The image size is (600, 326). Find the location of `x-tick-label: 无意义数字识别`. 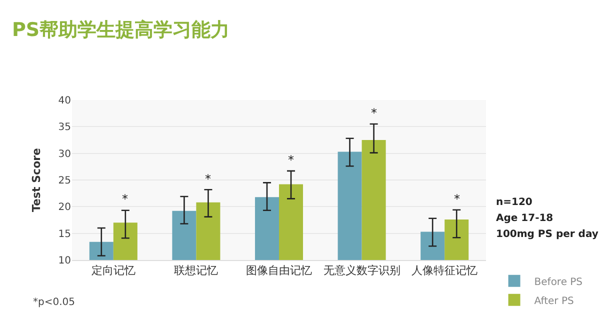

x-tick-label: 无意义数字识别 is located at coordinates (361, 271).